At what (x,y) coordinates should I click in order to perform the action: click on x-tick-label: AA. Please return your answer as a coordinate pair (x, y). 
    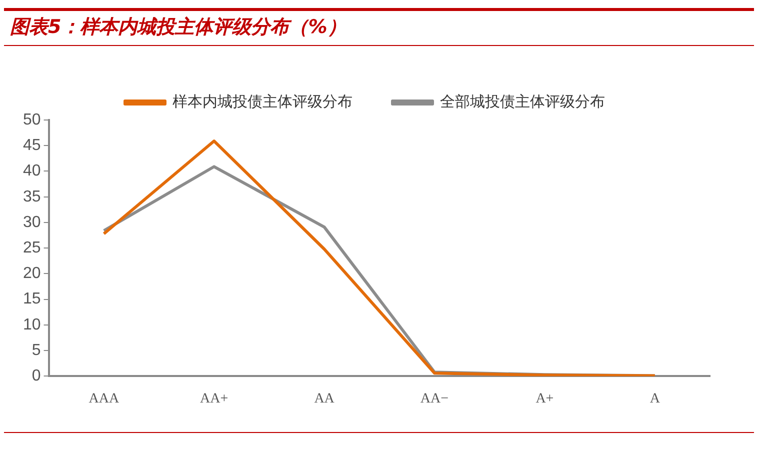
    Looking at the image, I should click on (325, 398).